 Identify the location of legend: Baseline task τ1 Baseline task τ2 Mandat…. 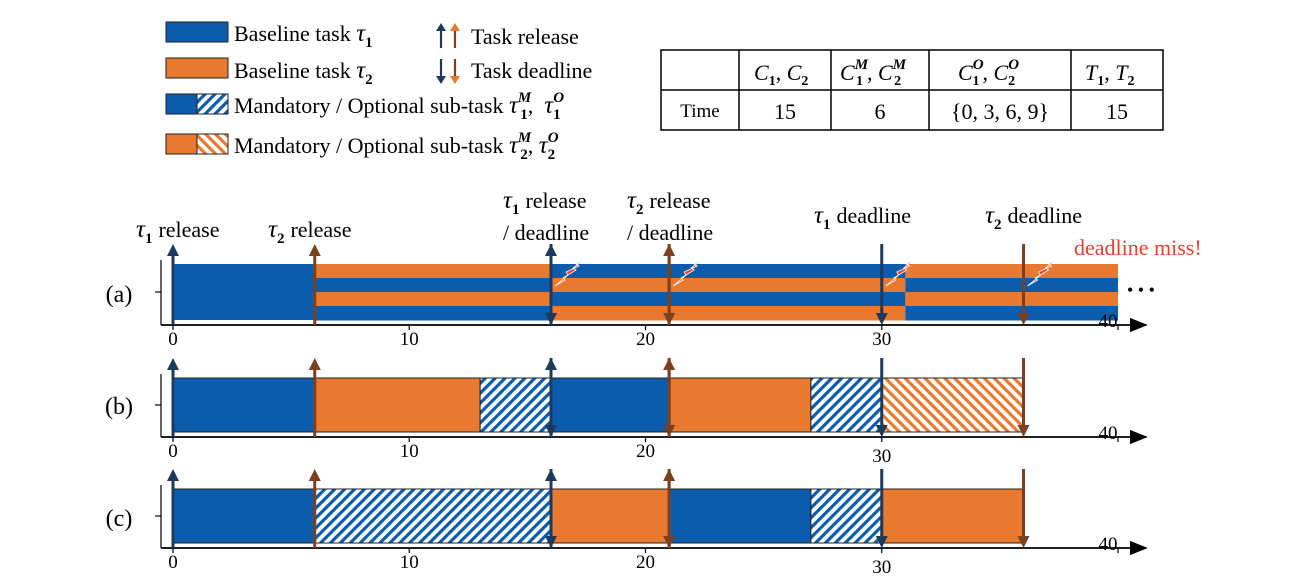
(378, 91).